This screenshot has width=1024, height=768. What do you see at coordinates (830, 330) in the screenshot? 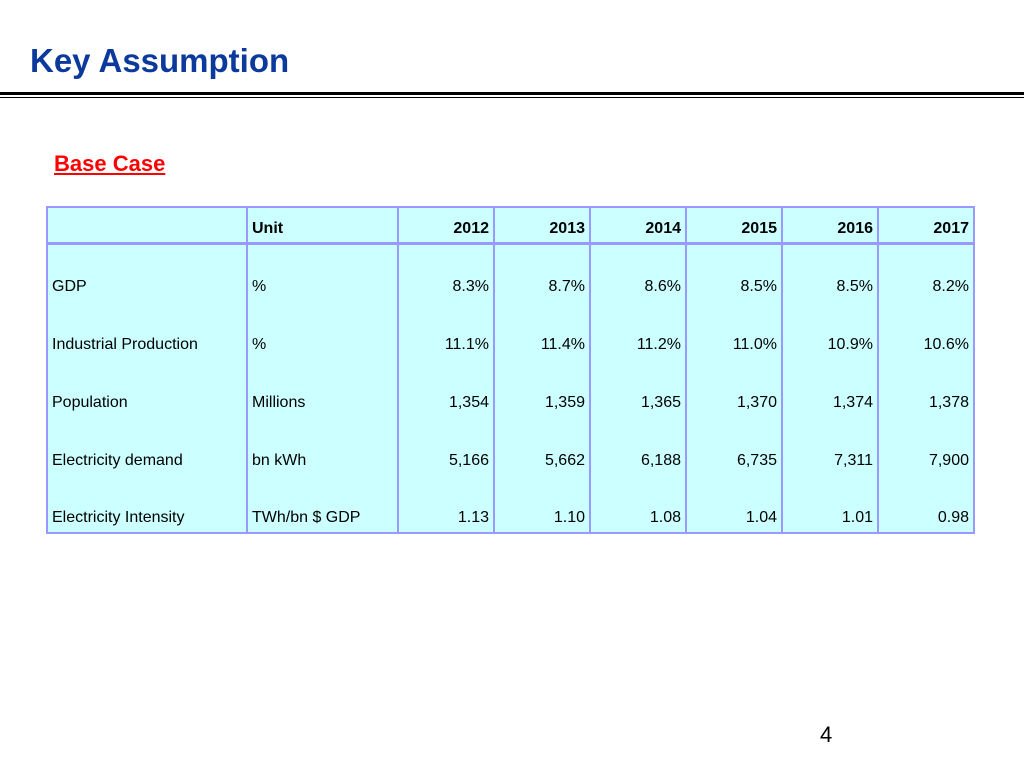
I see `value-cell: 10.9%` at bounding box center [830, 330].